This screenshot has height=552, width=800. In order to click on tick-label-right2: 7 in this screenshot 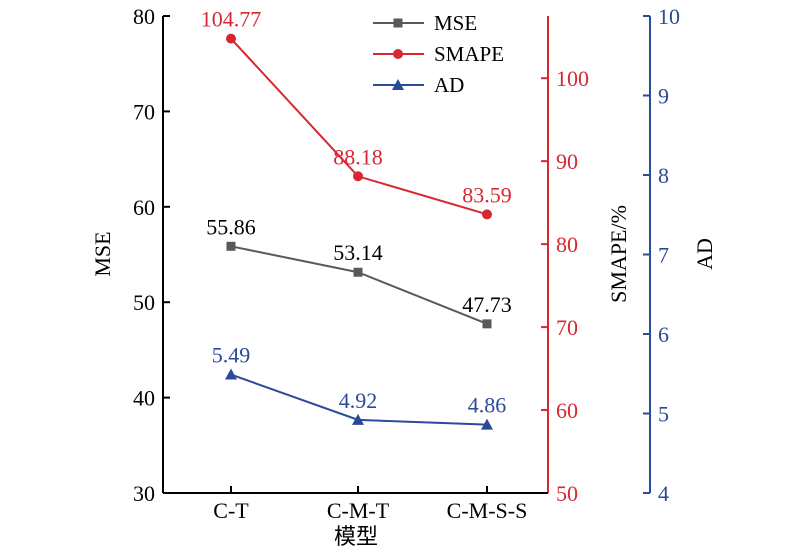, I will do `click(663, 255)`.